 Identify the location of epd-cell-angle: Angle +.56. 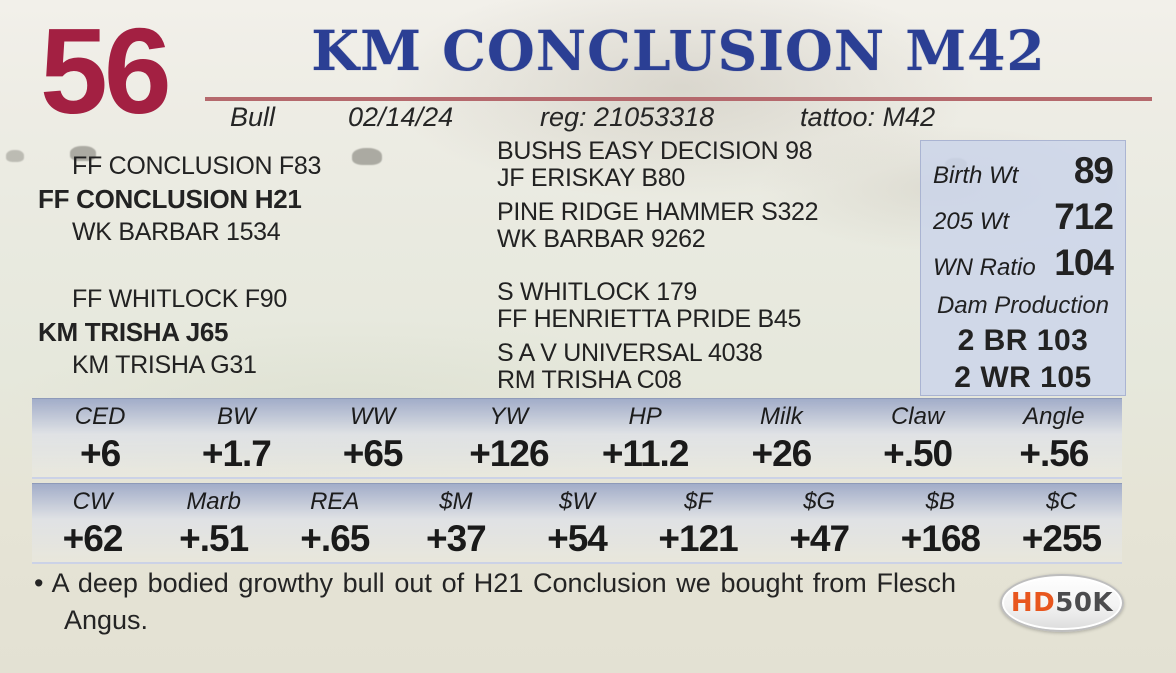
(1054, 438).